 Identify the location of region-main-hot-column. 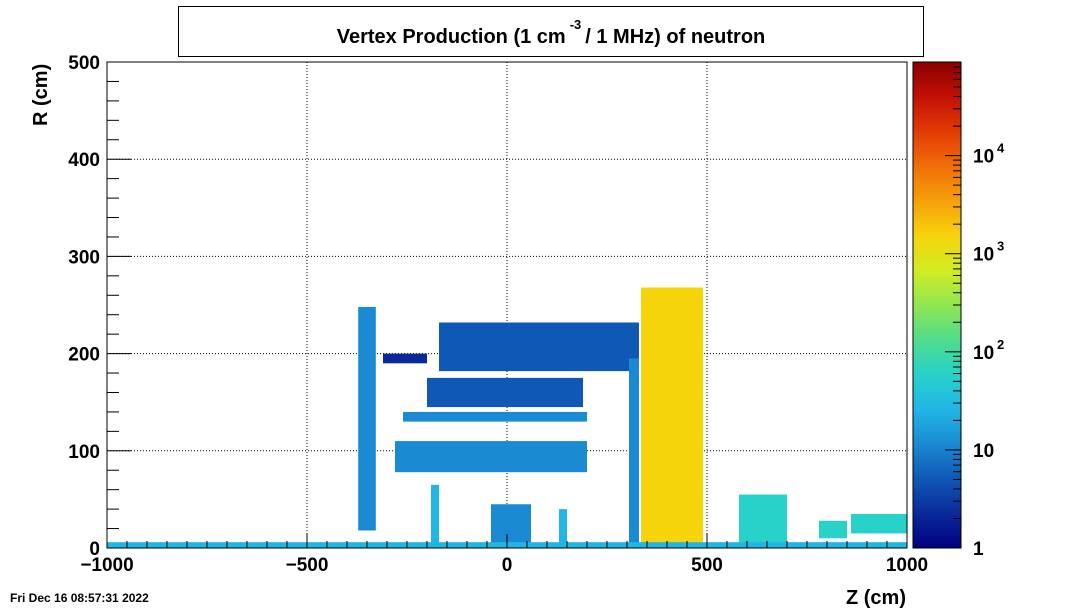
(672, 417).